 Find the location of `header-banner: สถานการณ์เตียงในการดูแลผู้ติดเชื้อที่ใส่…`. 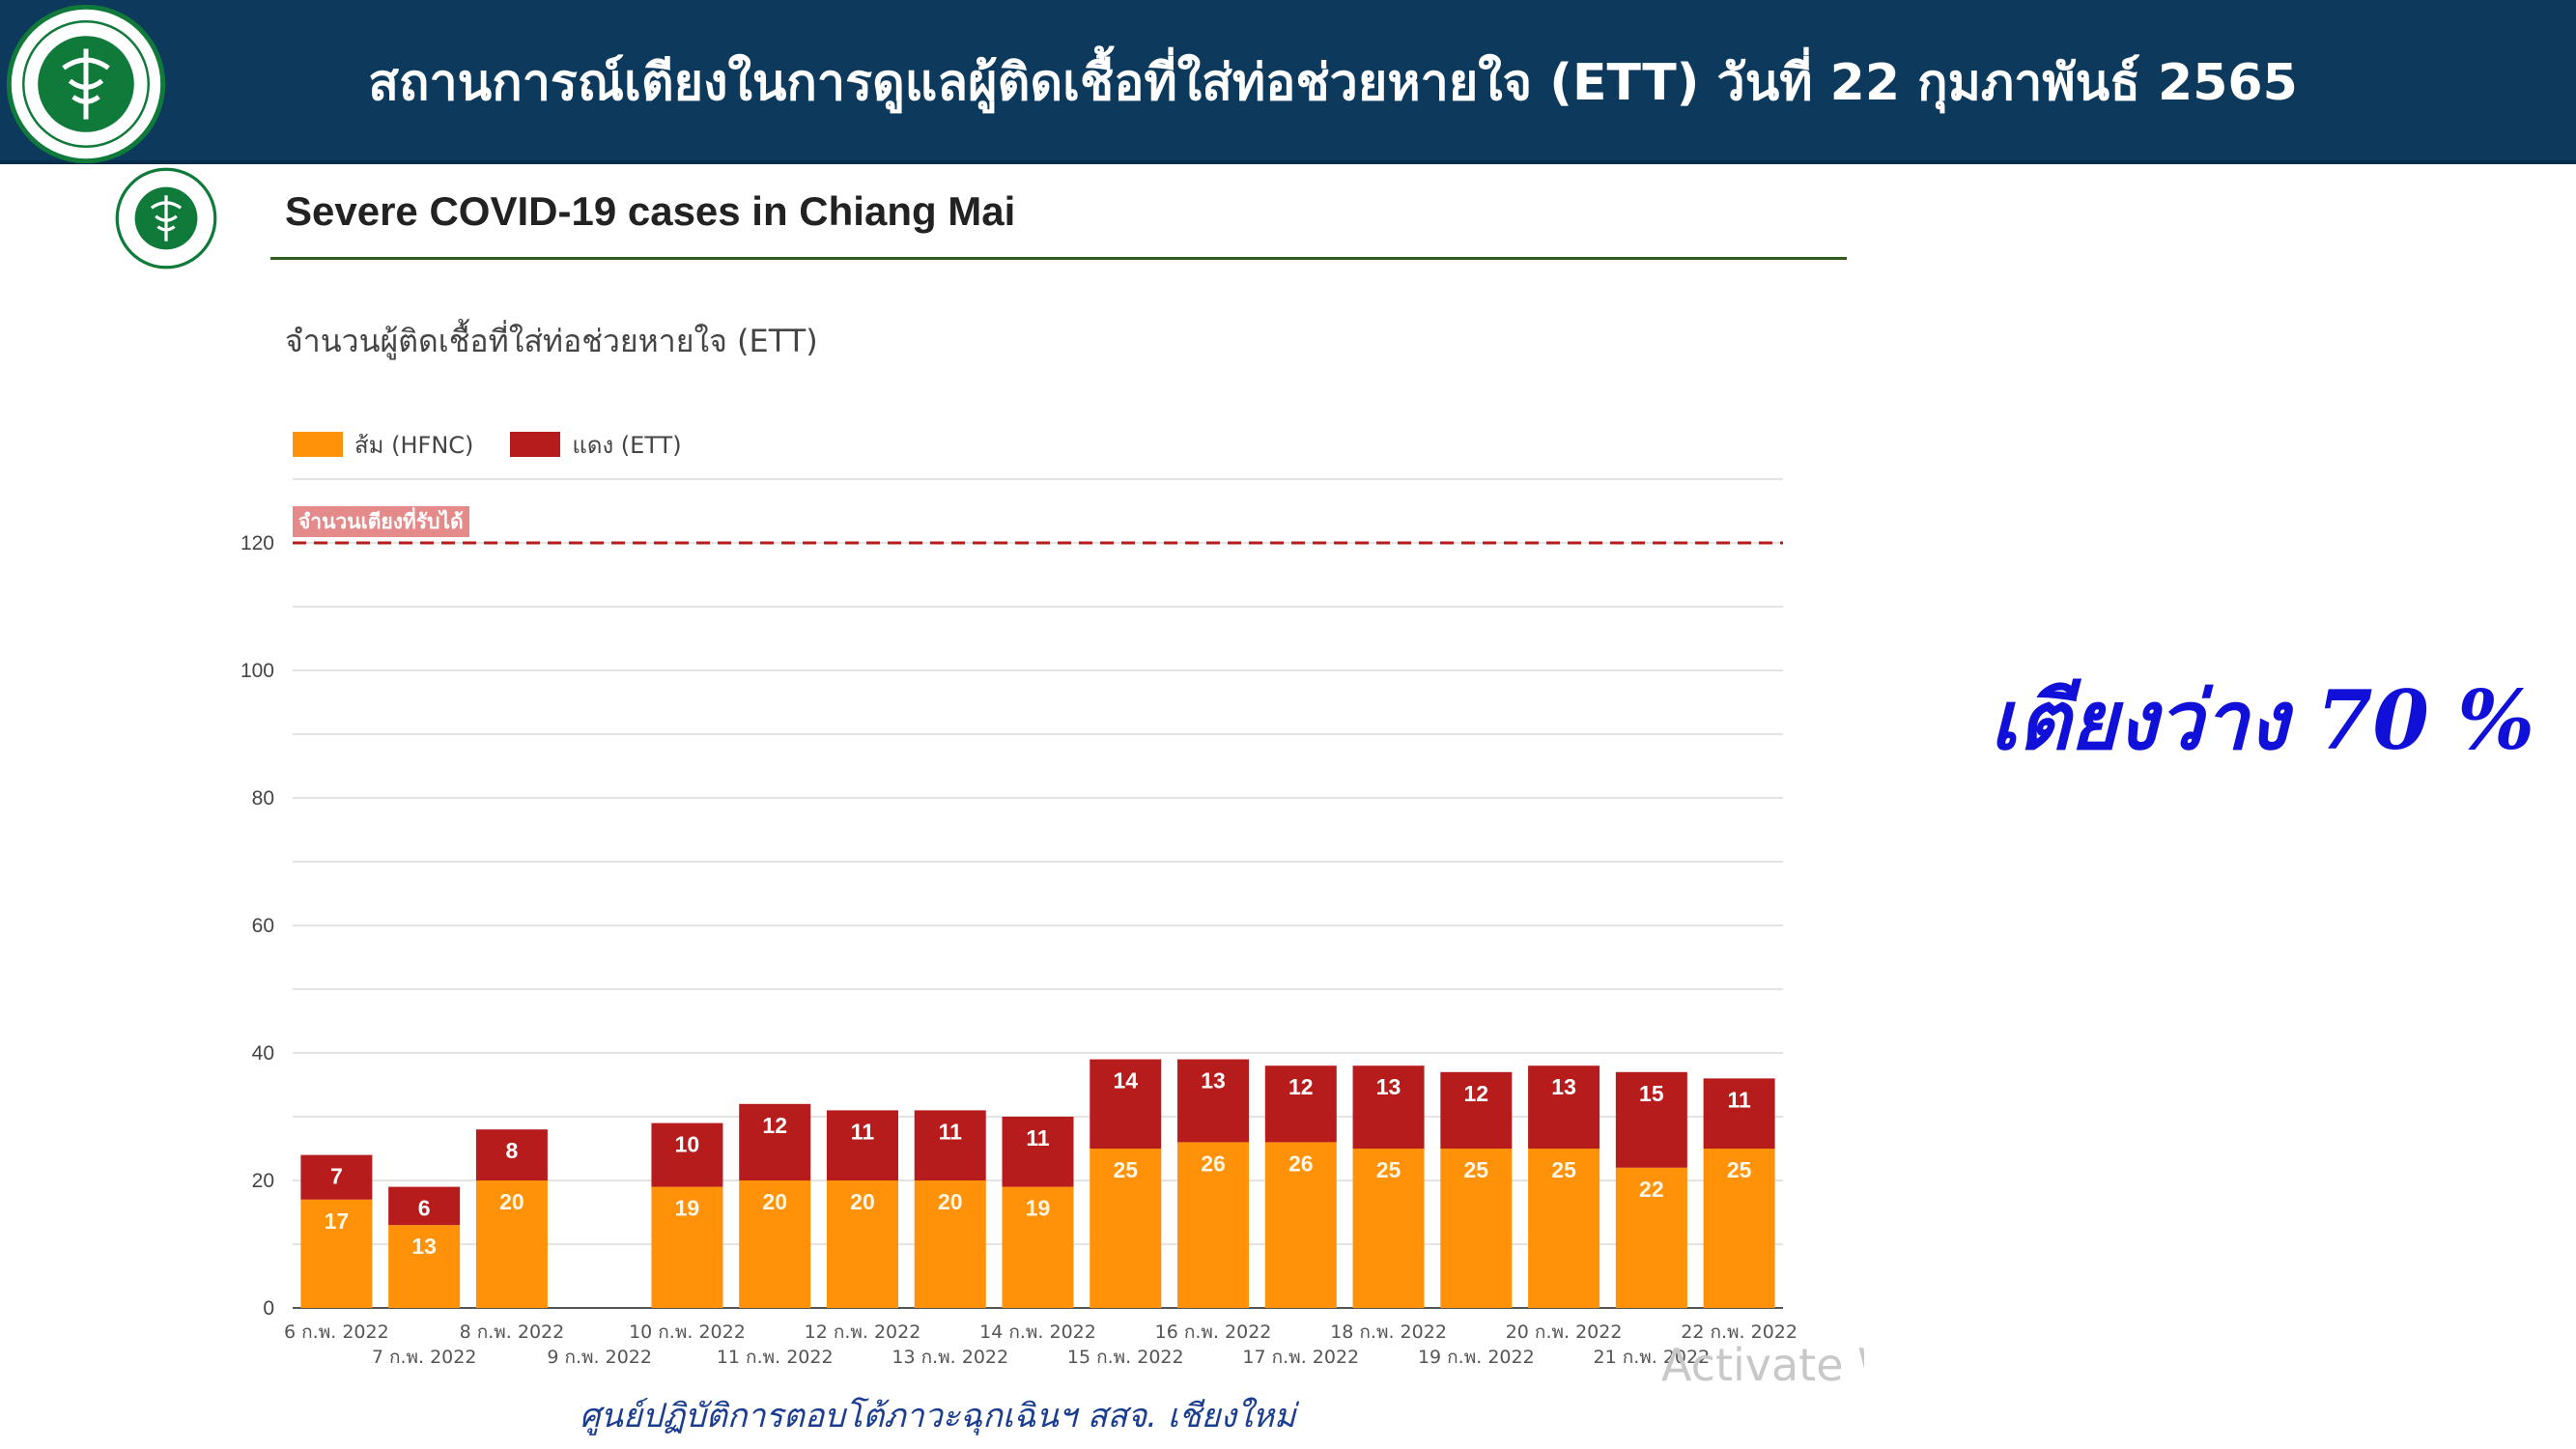

header-banner: สถานการณ์เตียงในการดูแลผู้ติดเชื้อที่ใส่… is located at coordinates (1288, 82).